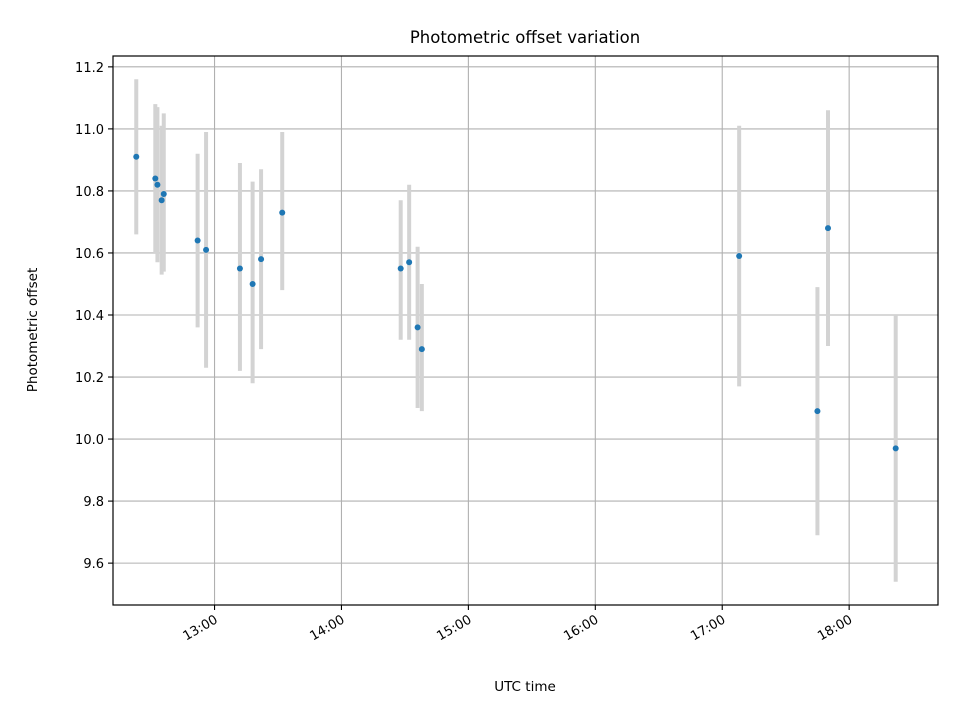 The width and height of the screenshot is (960, 720). I want to click on x-axis-label: UTC time, so click(525, 687).